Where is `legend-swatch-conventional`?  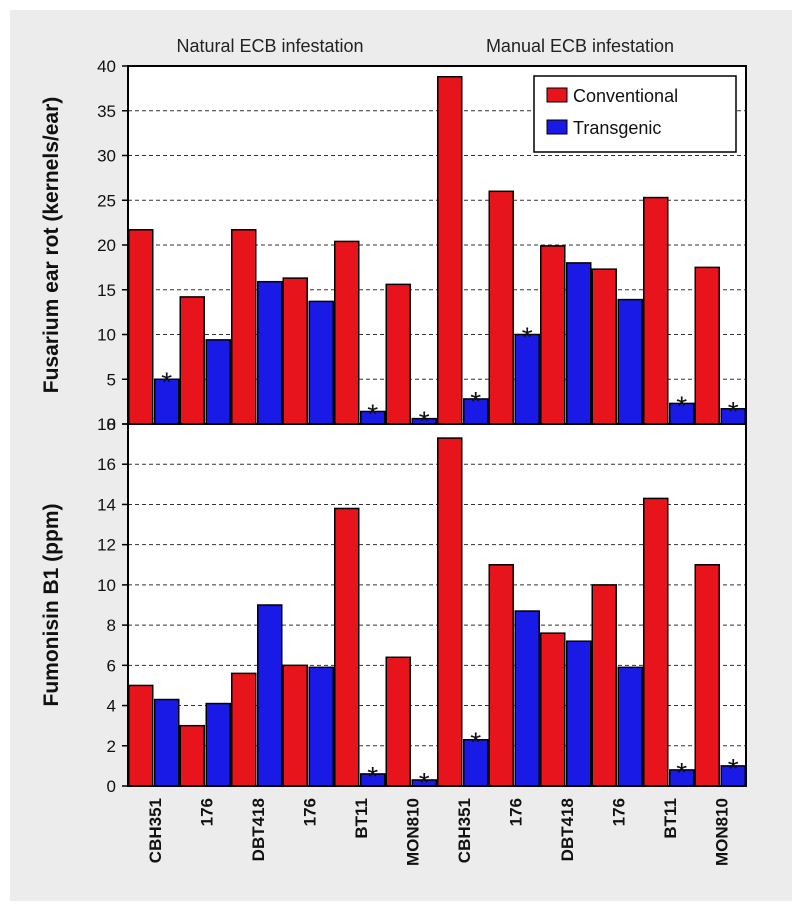 legend-swatch-conventional is located at coordinates (557, 95).